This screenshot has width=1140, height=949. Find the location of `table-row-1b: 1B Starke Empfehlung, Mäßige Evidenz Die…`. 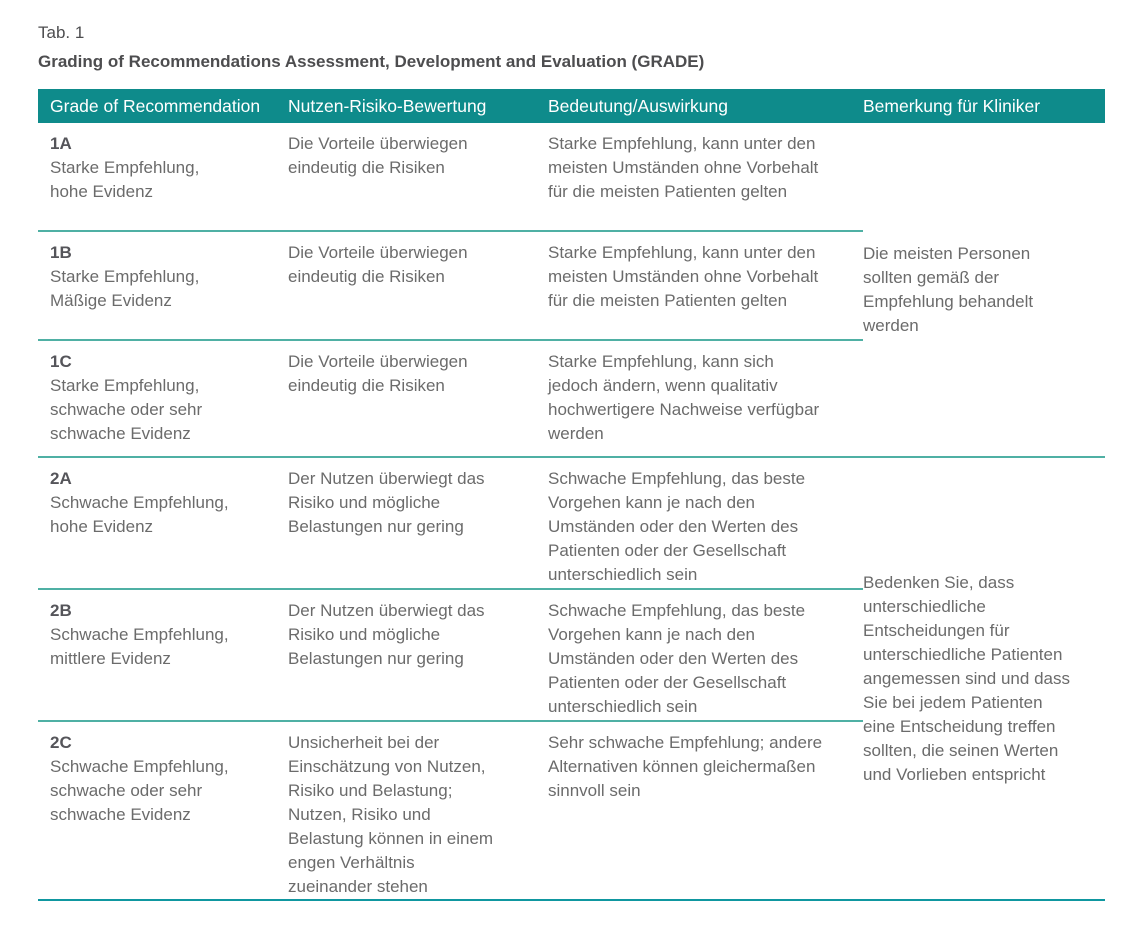

table-row-1b: 1B Starke Empfehlung, Mäßige Evidenz Die… is located at coordinates (571, 286).